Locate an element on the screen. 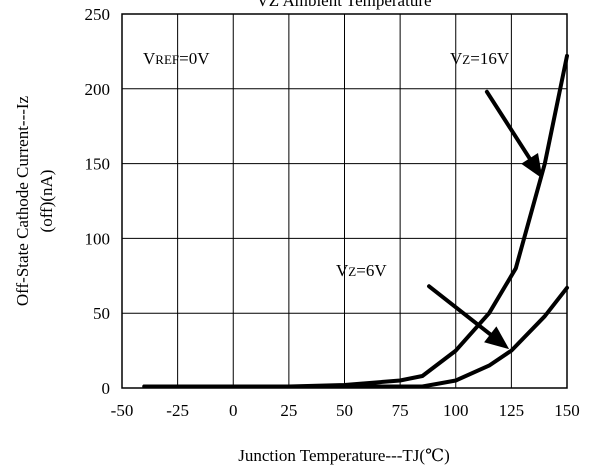 The image size is (594, 468). x-tick-label: -25 is located at coordinates (177, 410).